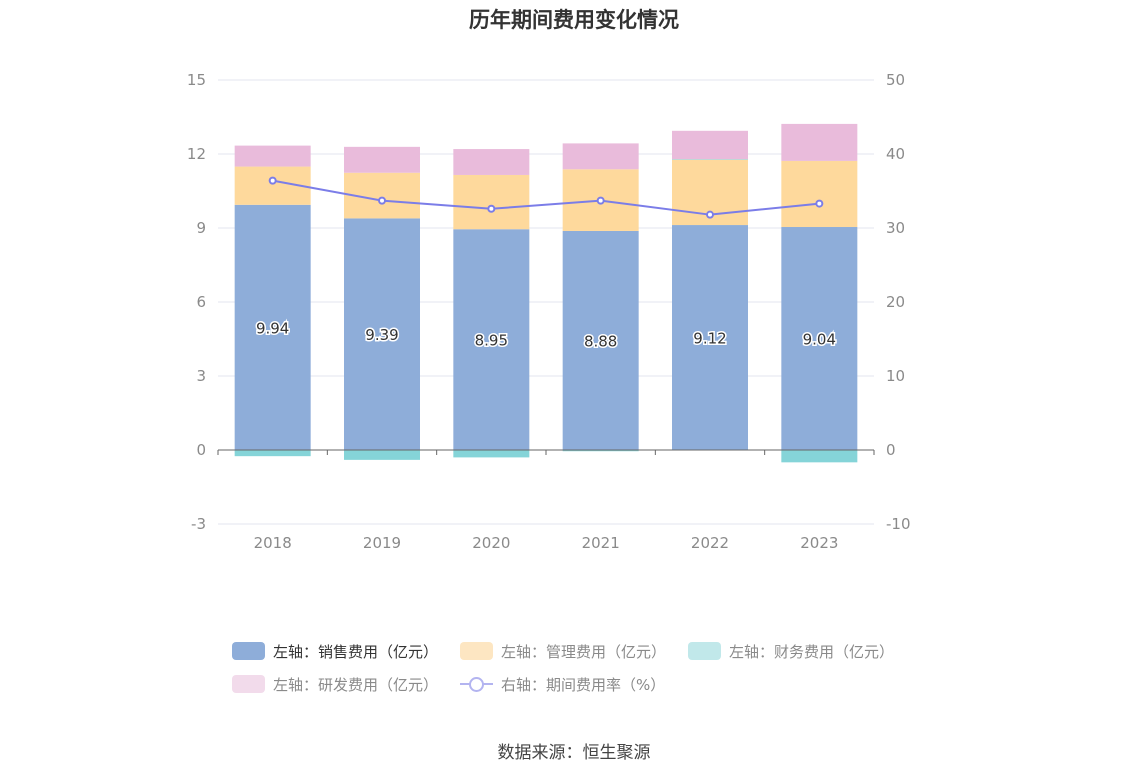  I want to click on right-tick-label: 0, so click(891, 450).